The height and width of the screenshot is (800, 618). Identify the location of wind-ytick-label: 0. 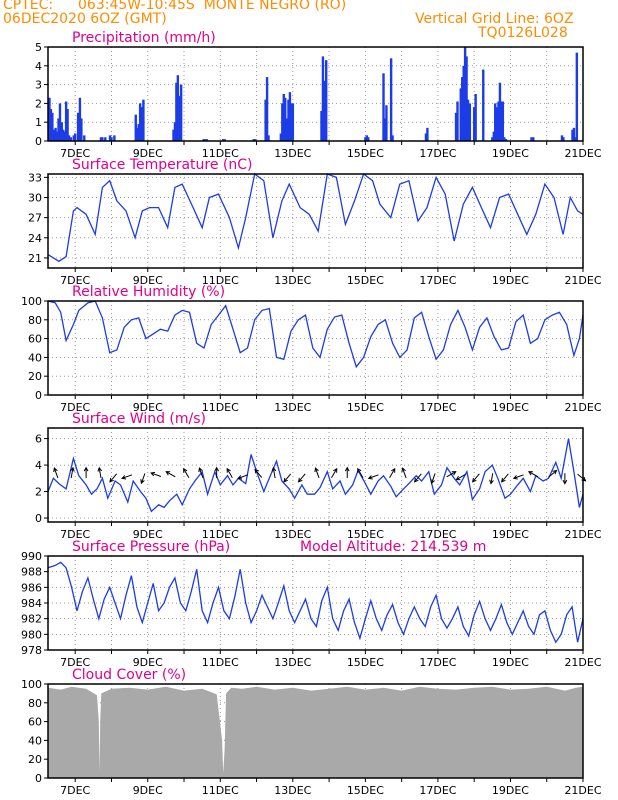
(38, 518).